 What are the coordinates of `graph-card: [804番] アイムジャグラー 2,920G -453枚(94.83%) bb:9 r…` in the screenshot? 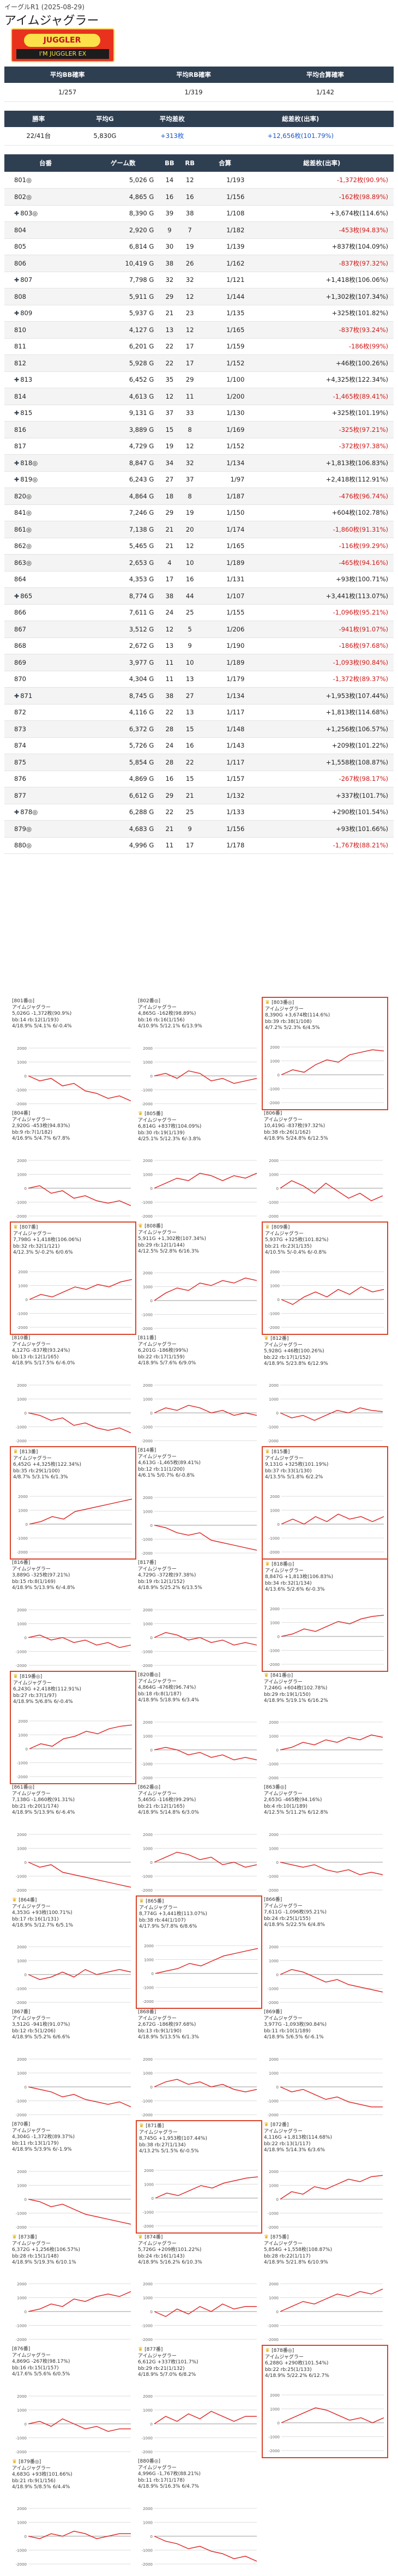 It's located at (73, 1166).